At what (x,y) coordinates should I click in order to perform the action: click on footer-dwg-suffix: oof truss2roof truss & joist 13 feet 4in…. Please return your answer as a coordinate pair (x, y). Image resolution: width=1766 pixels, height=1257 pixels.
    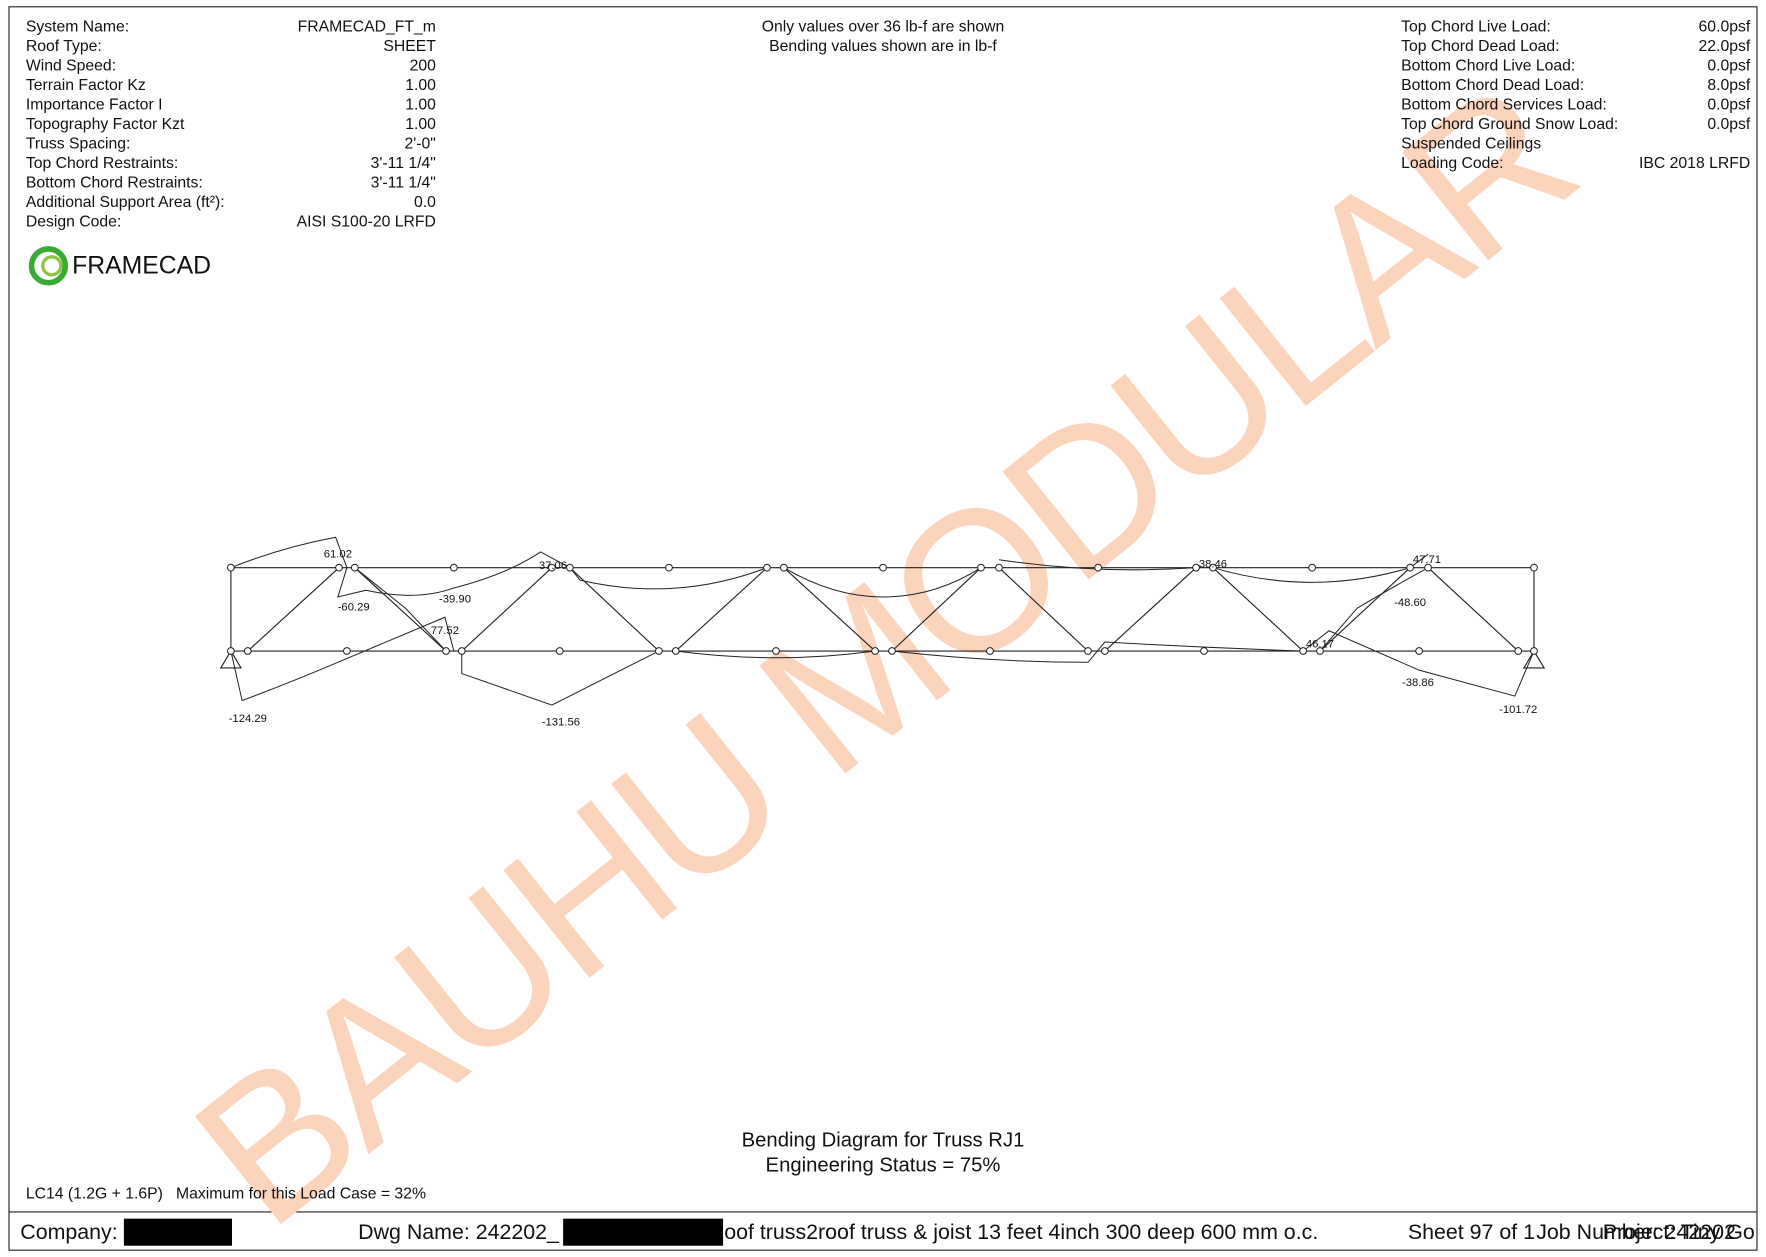
    Looking at the image, I should click on (1021, 1232).